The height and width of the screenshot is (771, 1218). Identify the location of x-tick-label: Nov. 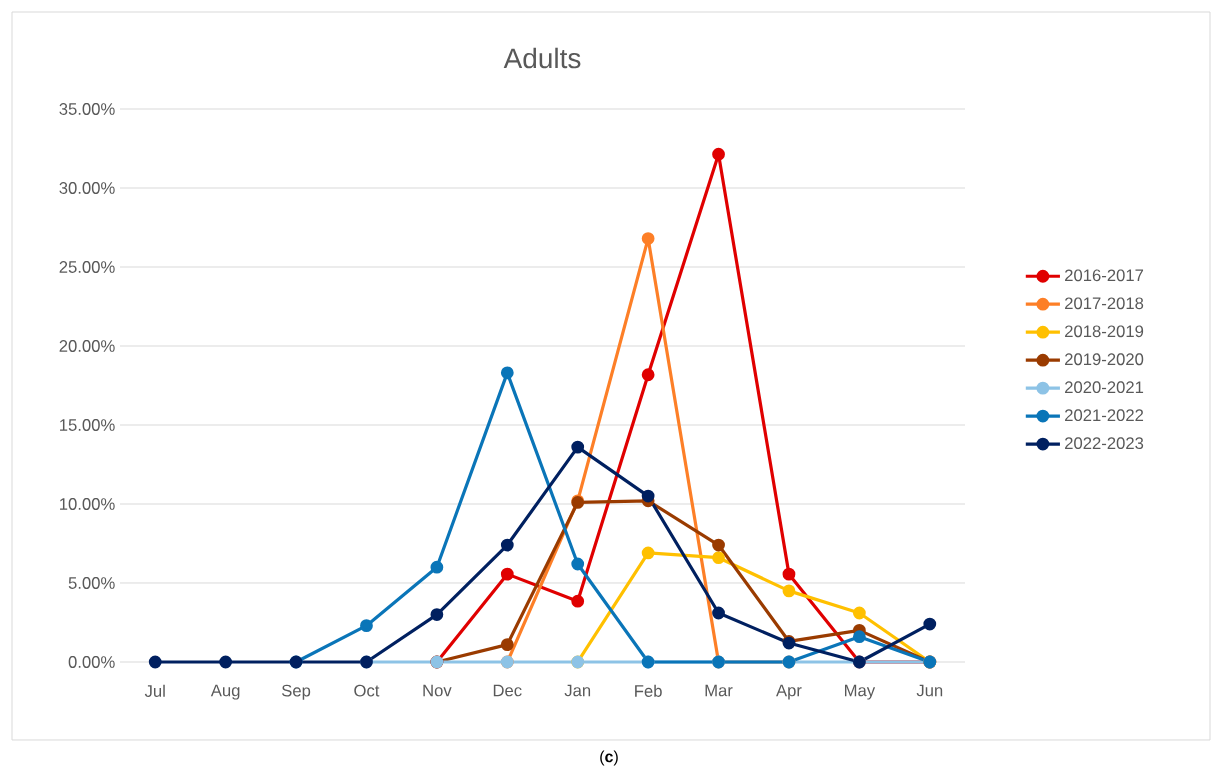
(437, 690).